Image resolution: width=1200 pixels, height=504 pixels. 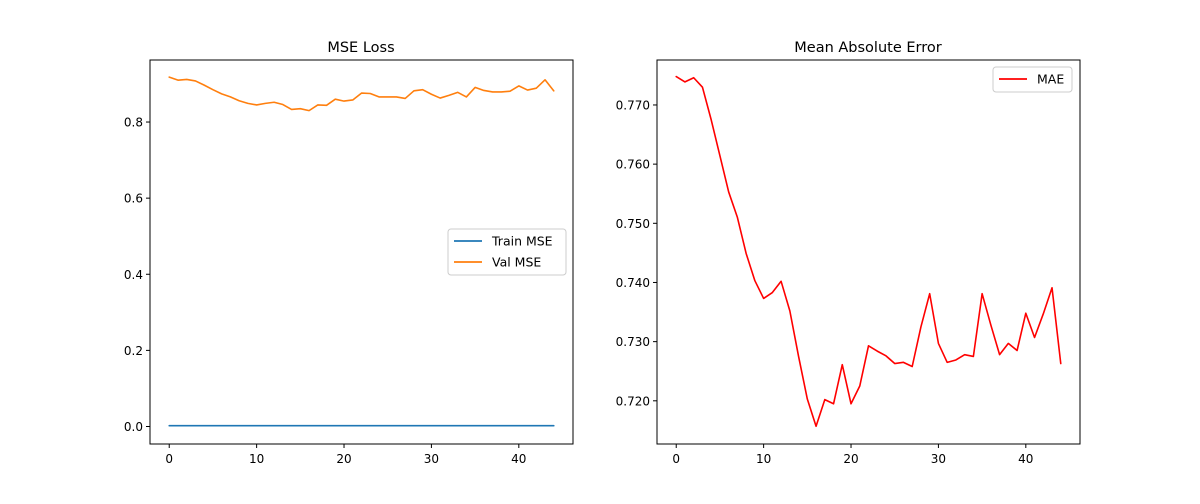 I want to click on y-tick-label: 0.0, so click(x=133, y=427).